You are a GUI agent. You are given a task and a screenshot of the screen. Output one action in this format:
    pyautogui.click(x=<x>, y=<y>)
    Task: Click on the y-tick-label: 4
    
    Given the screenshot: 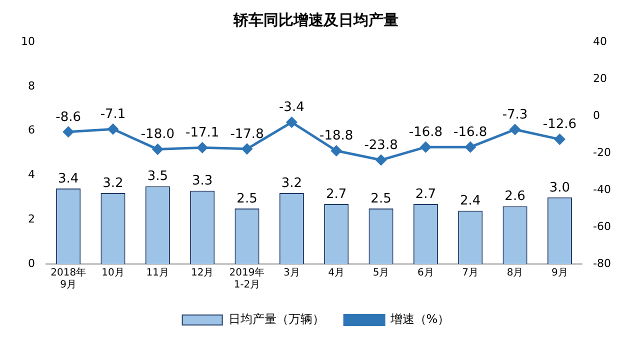 What is the action you would take?
    pyautogui.click(x=31, y=175)
    